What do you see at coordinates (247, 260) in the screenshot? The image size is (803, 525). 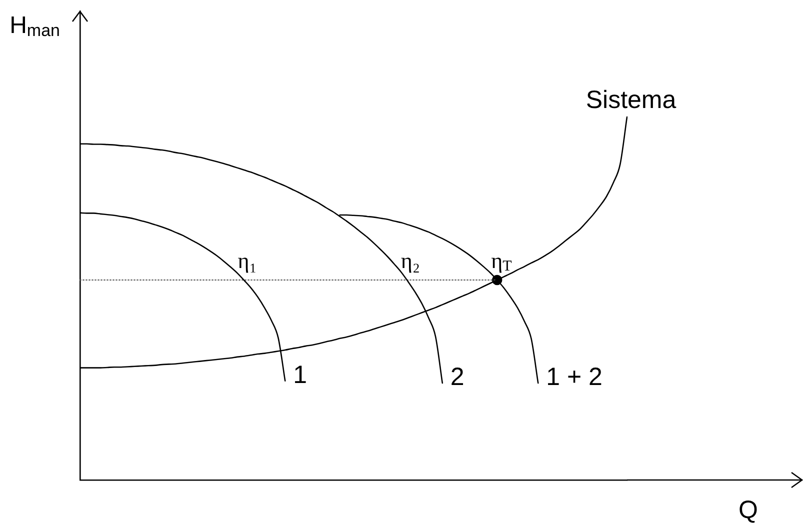 I see `annotation: η₁` at bounding box center [247, 260].